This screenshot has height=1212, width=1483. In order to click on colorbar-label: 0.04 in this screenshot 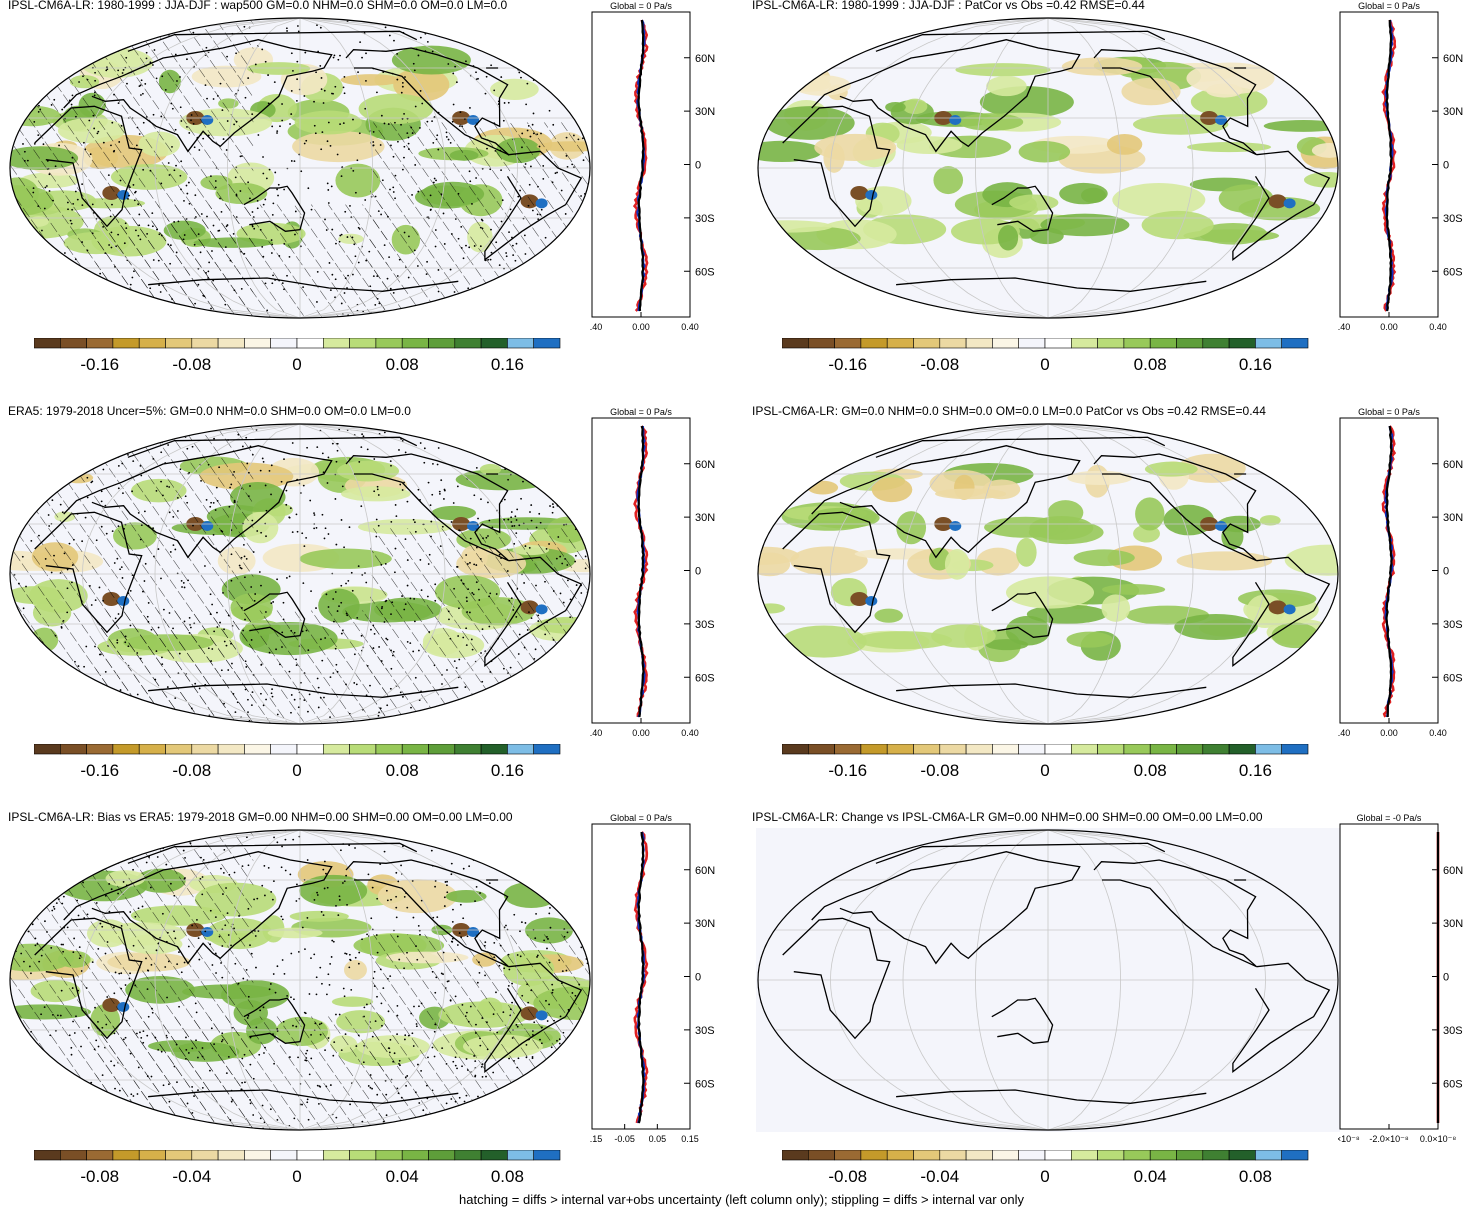, I will do `click(402, 1176)`.